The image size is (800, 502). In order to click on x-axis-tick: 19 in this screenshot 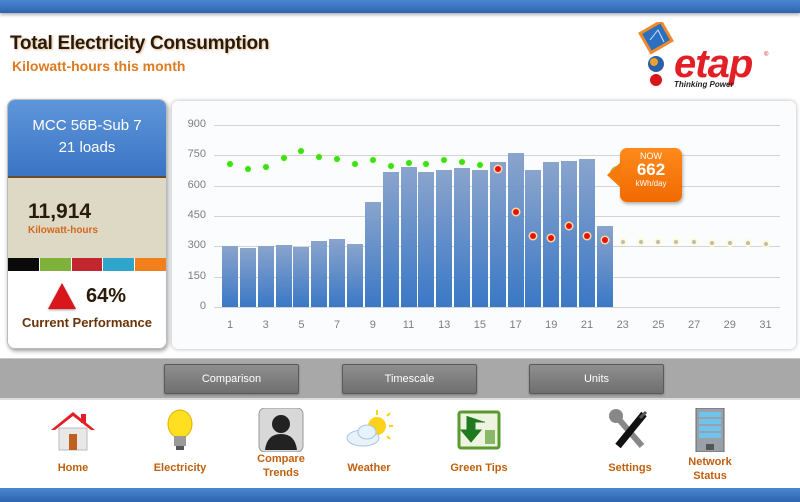, I will do `click(551, 325)`.